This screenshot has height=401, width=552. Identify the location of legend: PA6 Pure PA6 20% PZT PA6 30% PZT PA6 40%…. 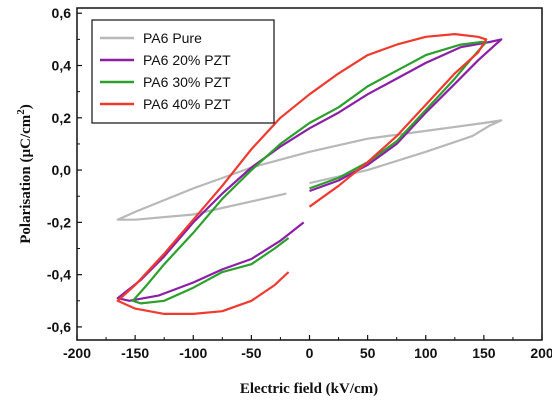
(183, 71).